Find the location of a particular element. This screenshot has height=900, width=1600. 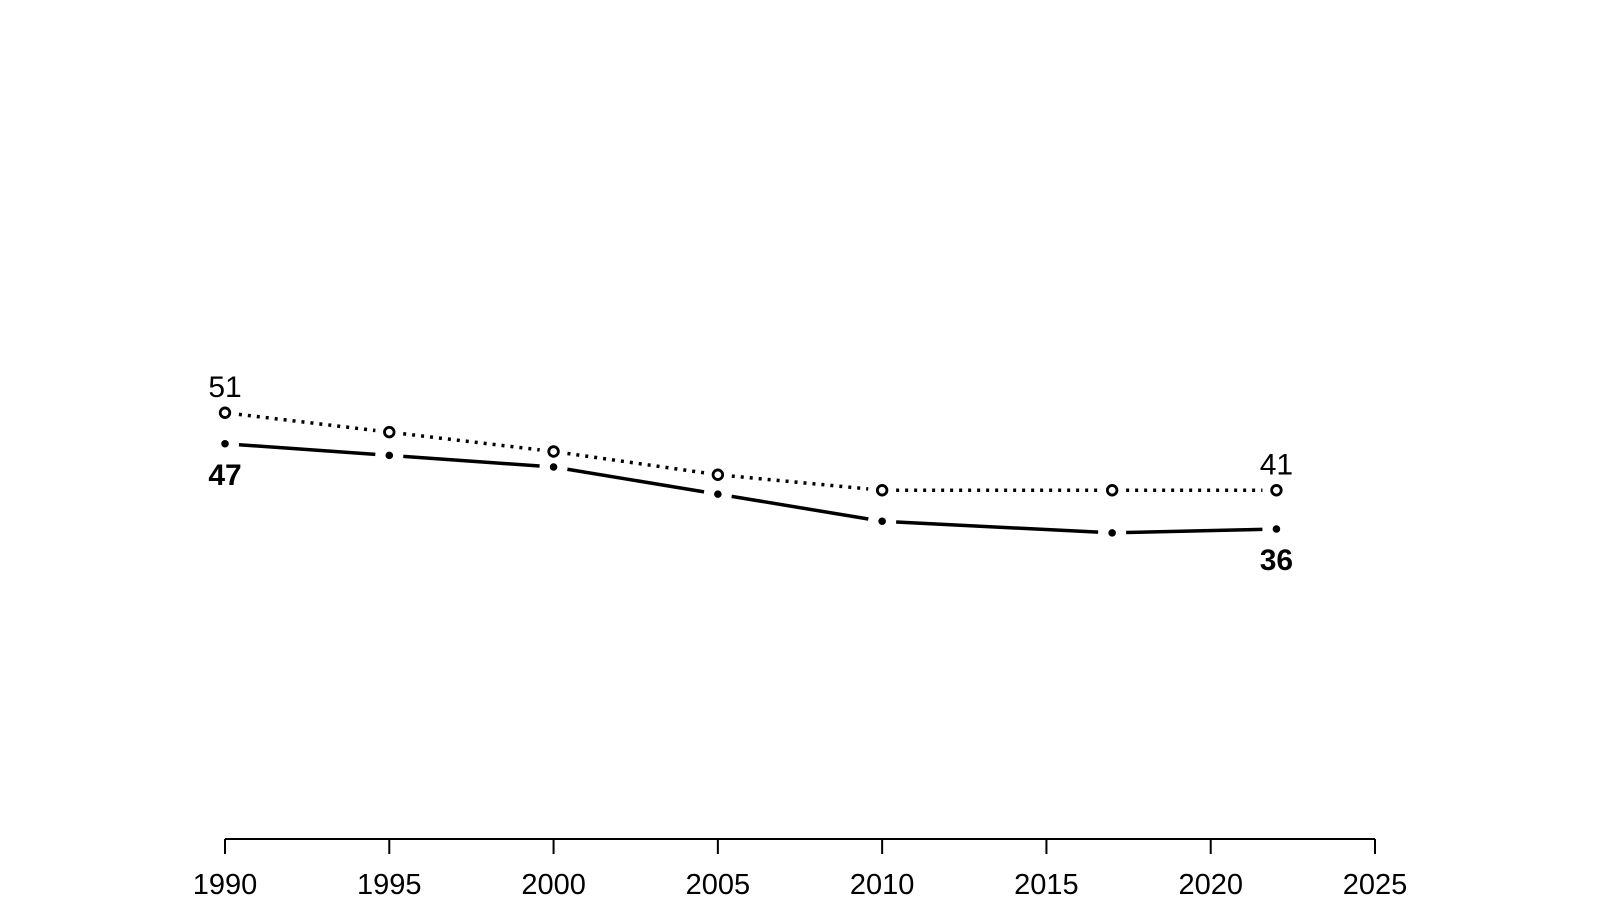

x-axis-tick-label: 2005 is located at coordinates (718, 884).